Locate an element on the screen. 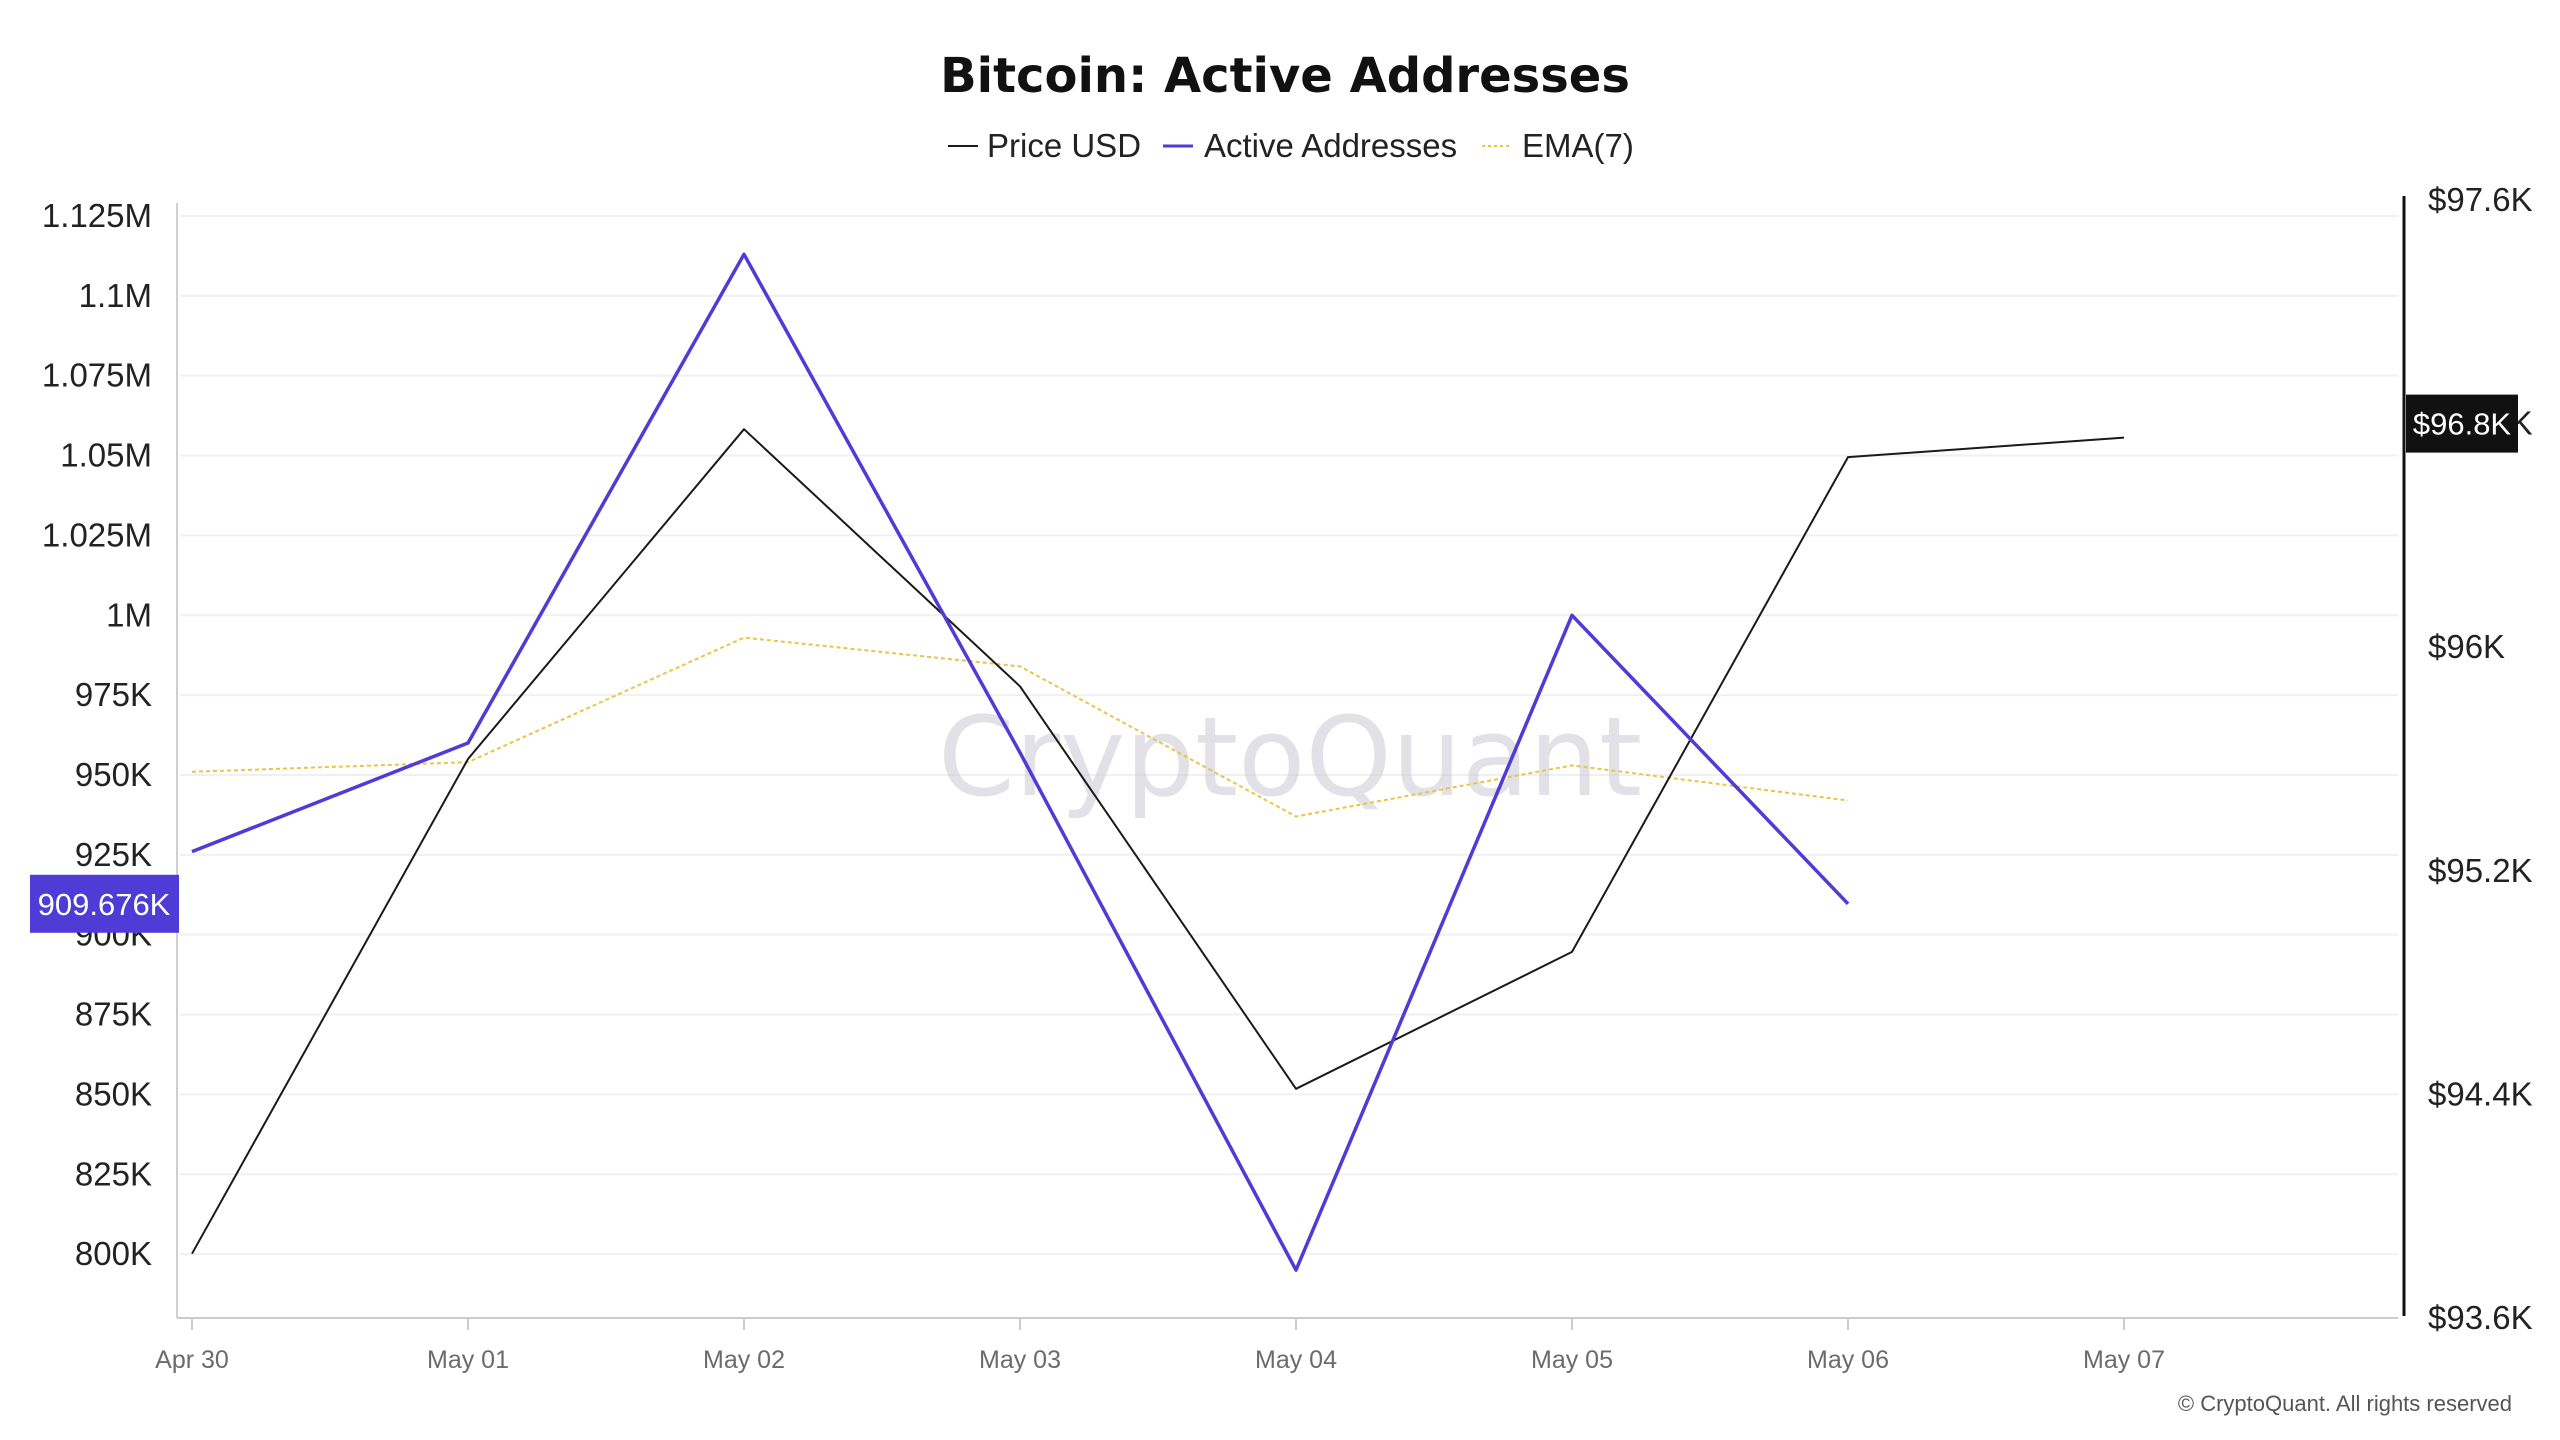 The image size is (2560, 1440). legend: Price USD Active Addresses EMA(7) is located at coordinates (1291, 145).